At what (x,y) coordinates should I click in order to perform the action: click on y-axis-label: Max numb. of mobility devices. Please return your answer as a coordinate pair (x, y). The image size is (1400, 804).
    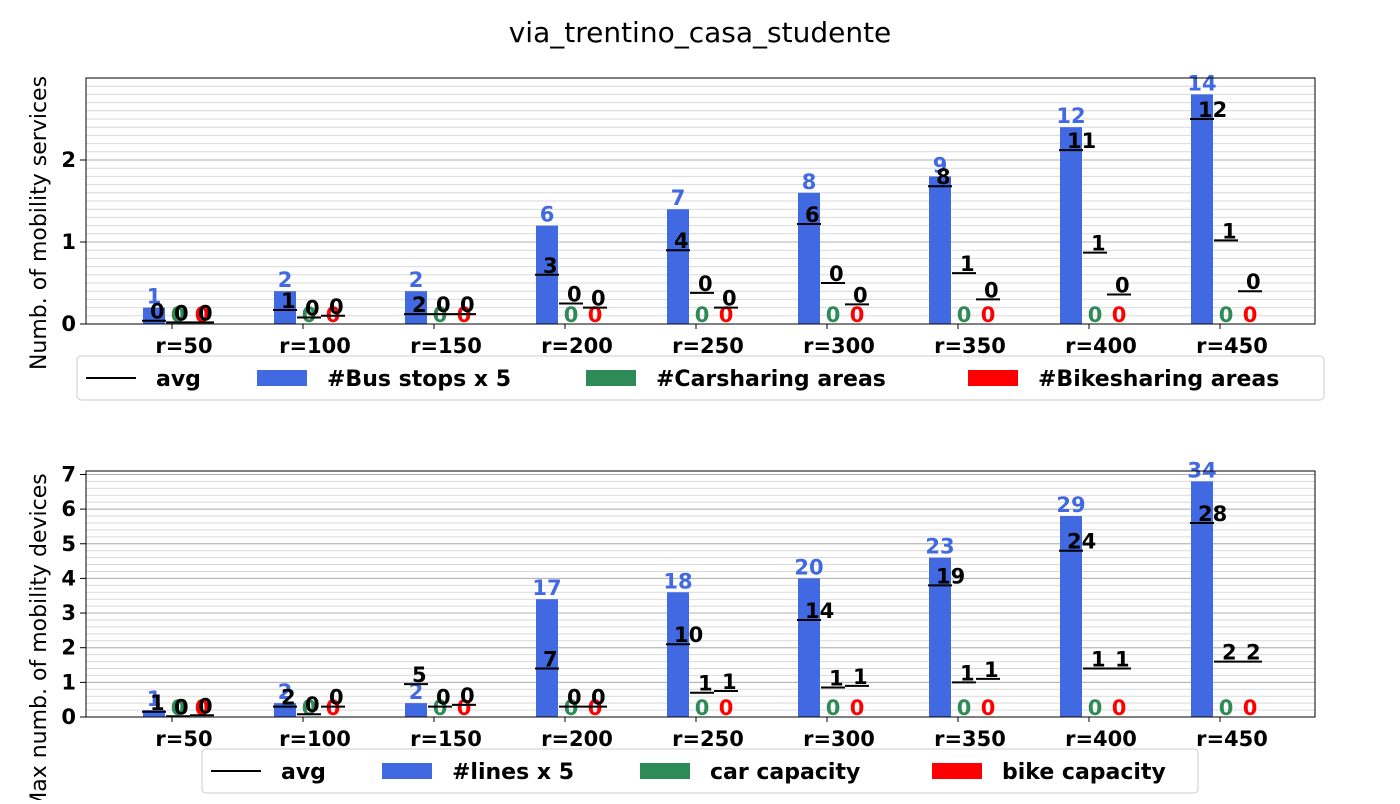
    Looking at the image, I should click on (39, 636).